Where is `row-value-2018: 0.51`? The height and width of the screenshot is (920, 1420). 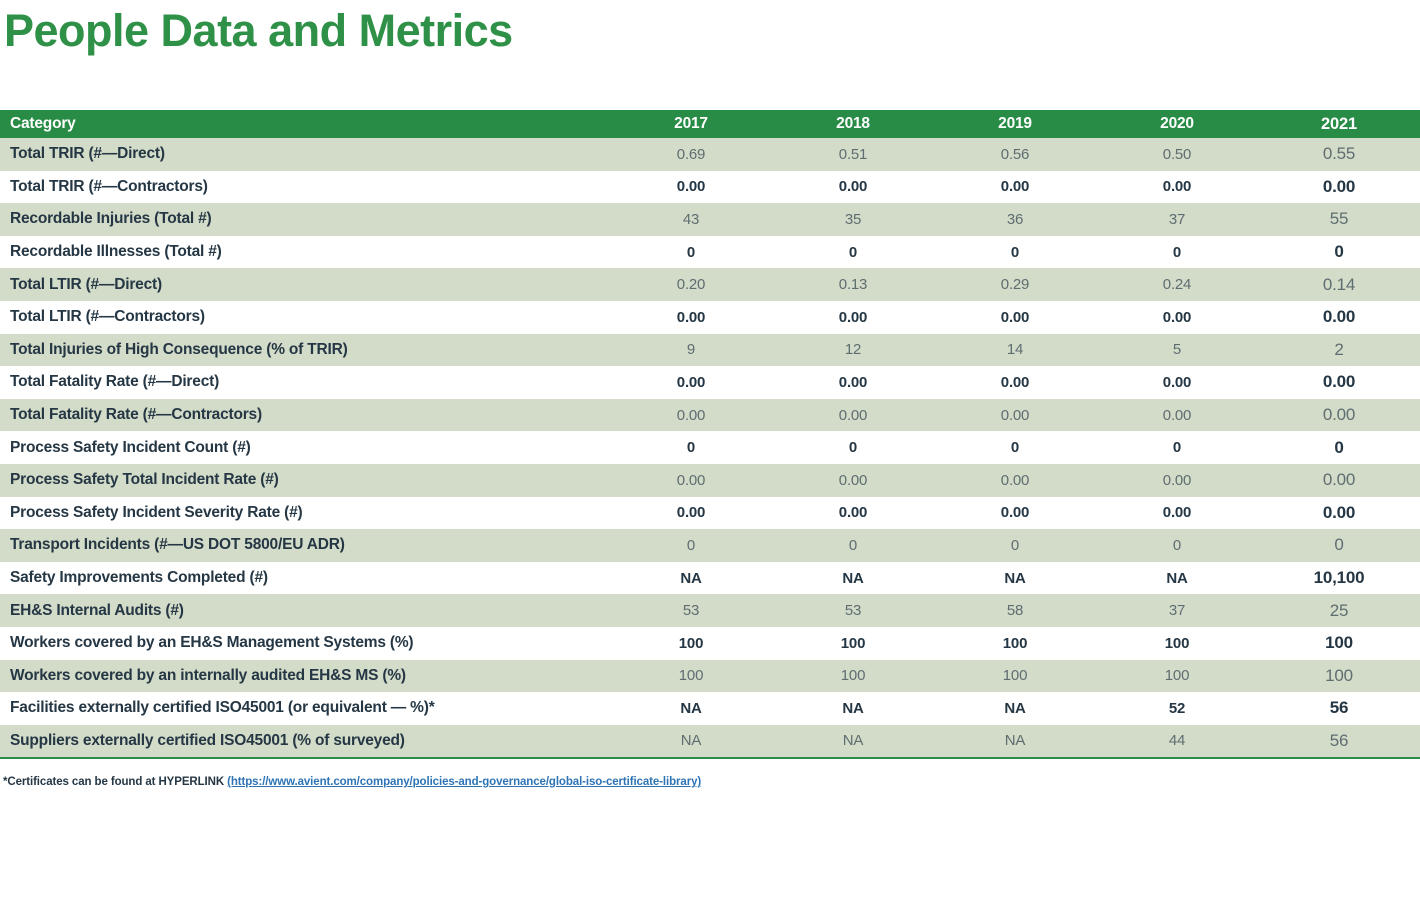 row-value-2018: 0.51 is located at coordinates (853, 154).